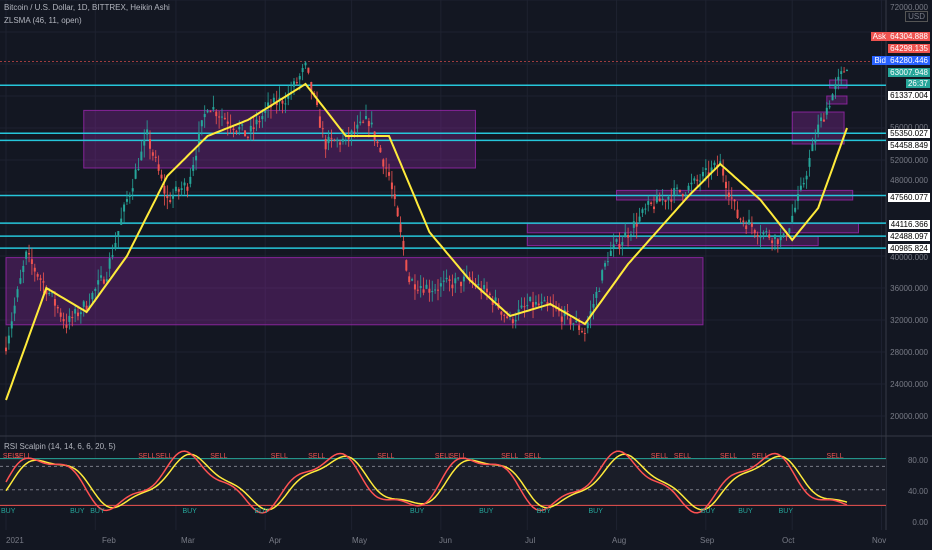 This screenshot has width=932, height=550. Describe the element at coordinates (60, 446) in the screenshot. I see `rsi-indicator-label: RSI Scalpin (14, 14, 6, 6, 20, 5)` at that location.